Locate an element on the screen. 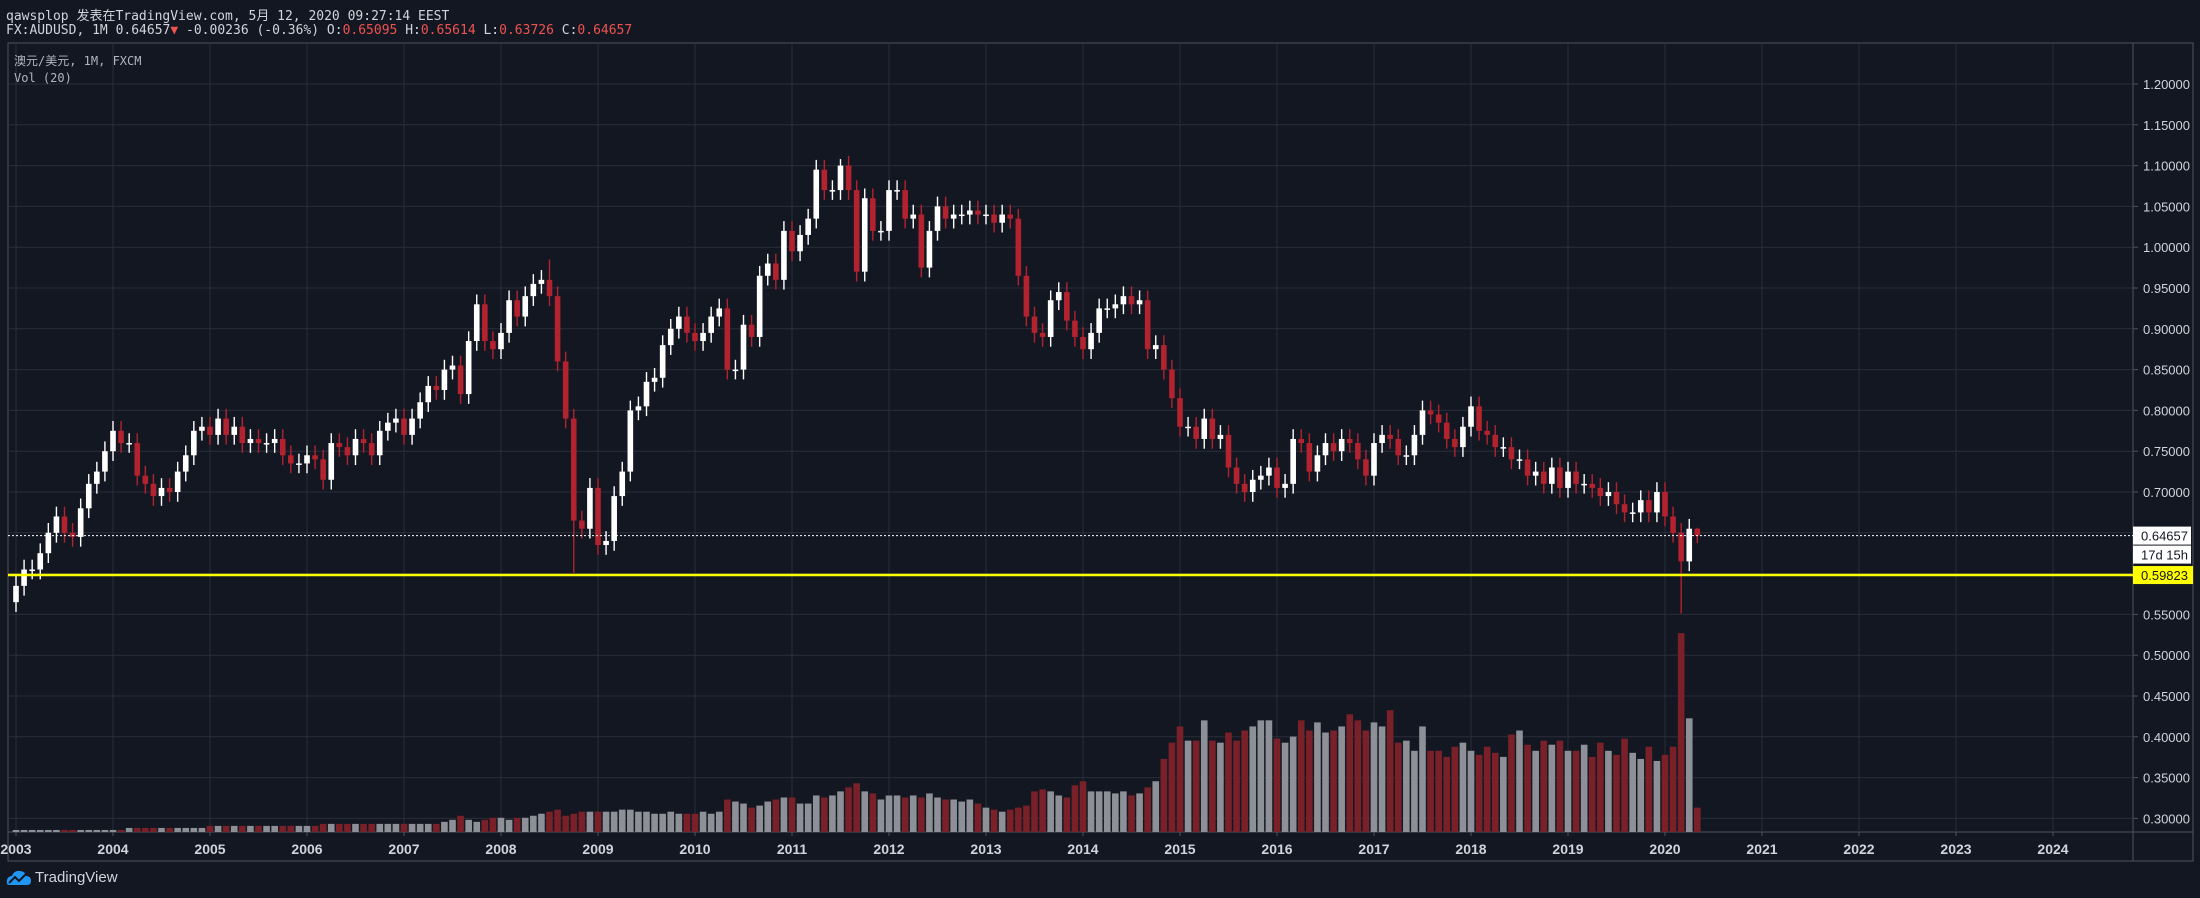  volume-legend: Vol (20) is located at coordinates (43, 78).